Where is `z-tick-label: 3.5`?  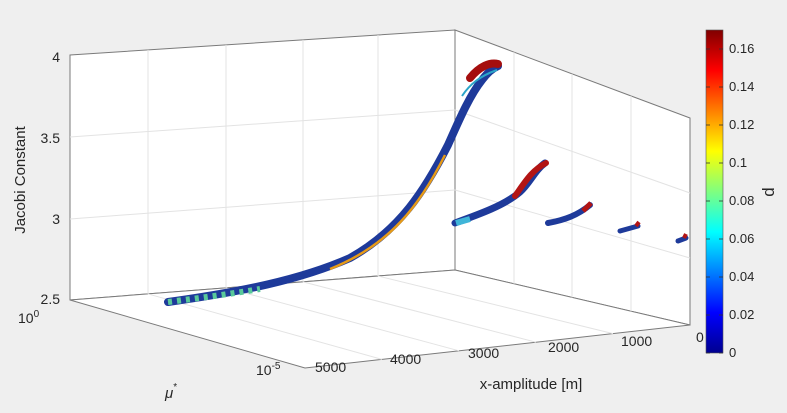 z-tick-label: 3.5 is located at coordinates (51, 138).